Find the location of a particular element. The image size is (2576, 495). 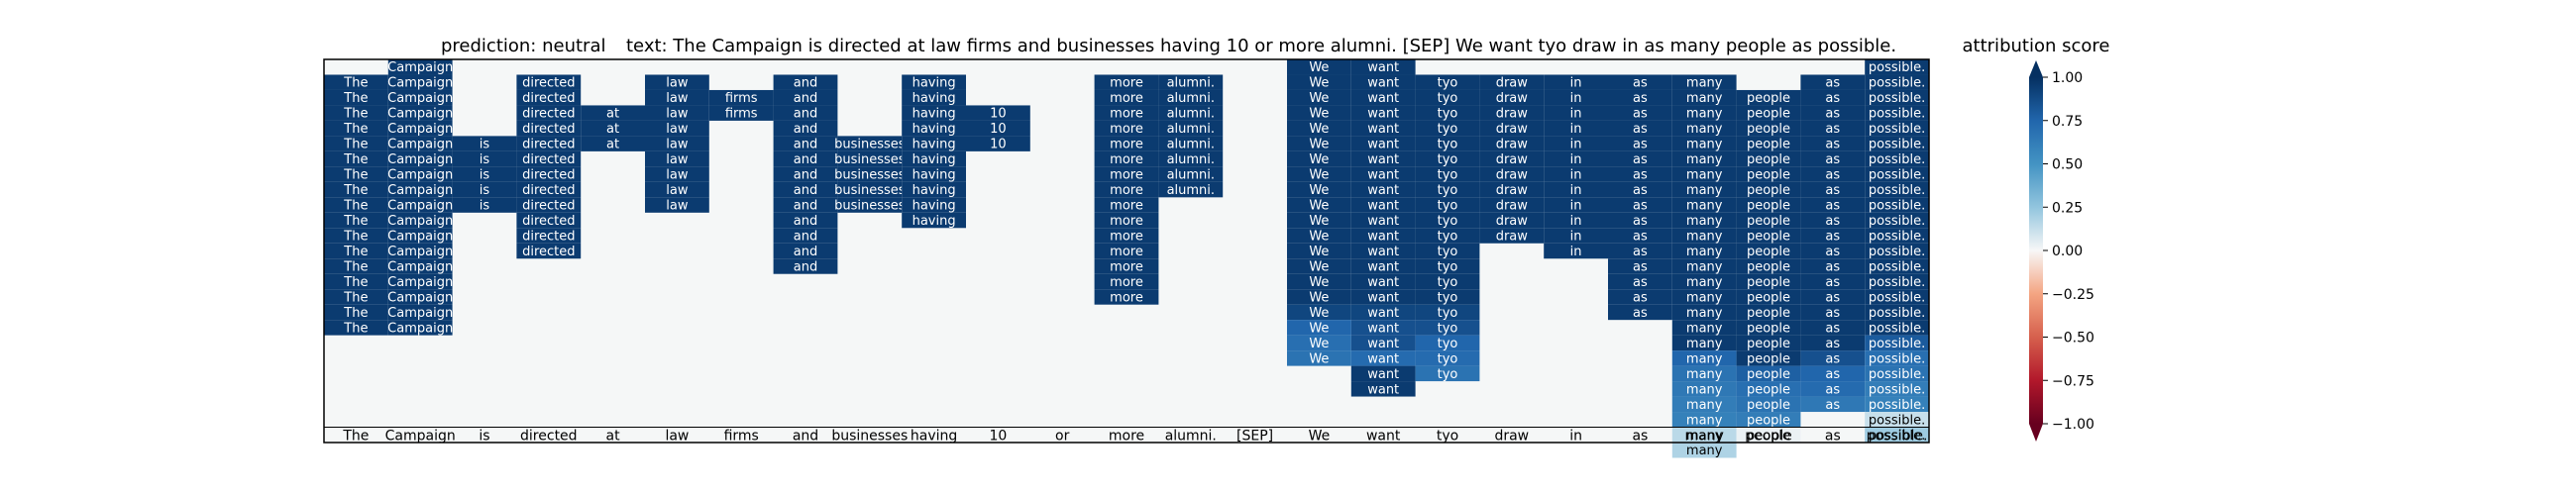

token-tick-label: possible. is located at coordinates (1897, 436).